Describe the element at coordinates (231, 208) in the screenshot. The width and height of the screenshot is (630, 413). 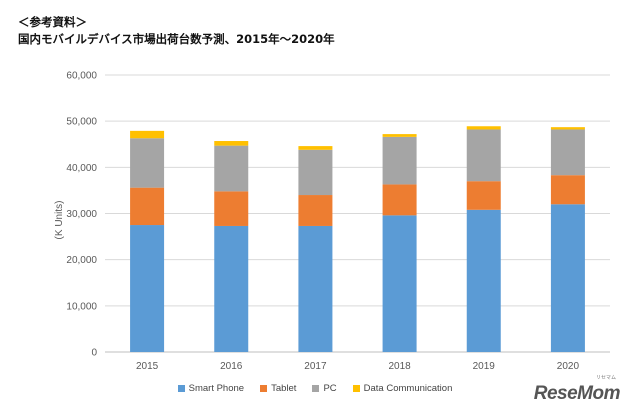
I see `bar-segment-tablet-2016` at that location.